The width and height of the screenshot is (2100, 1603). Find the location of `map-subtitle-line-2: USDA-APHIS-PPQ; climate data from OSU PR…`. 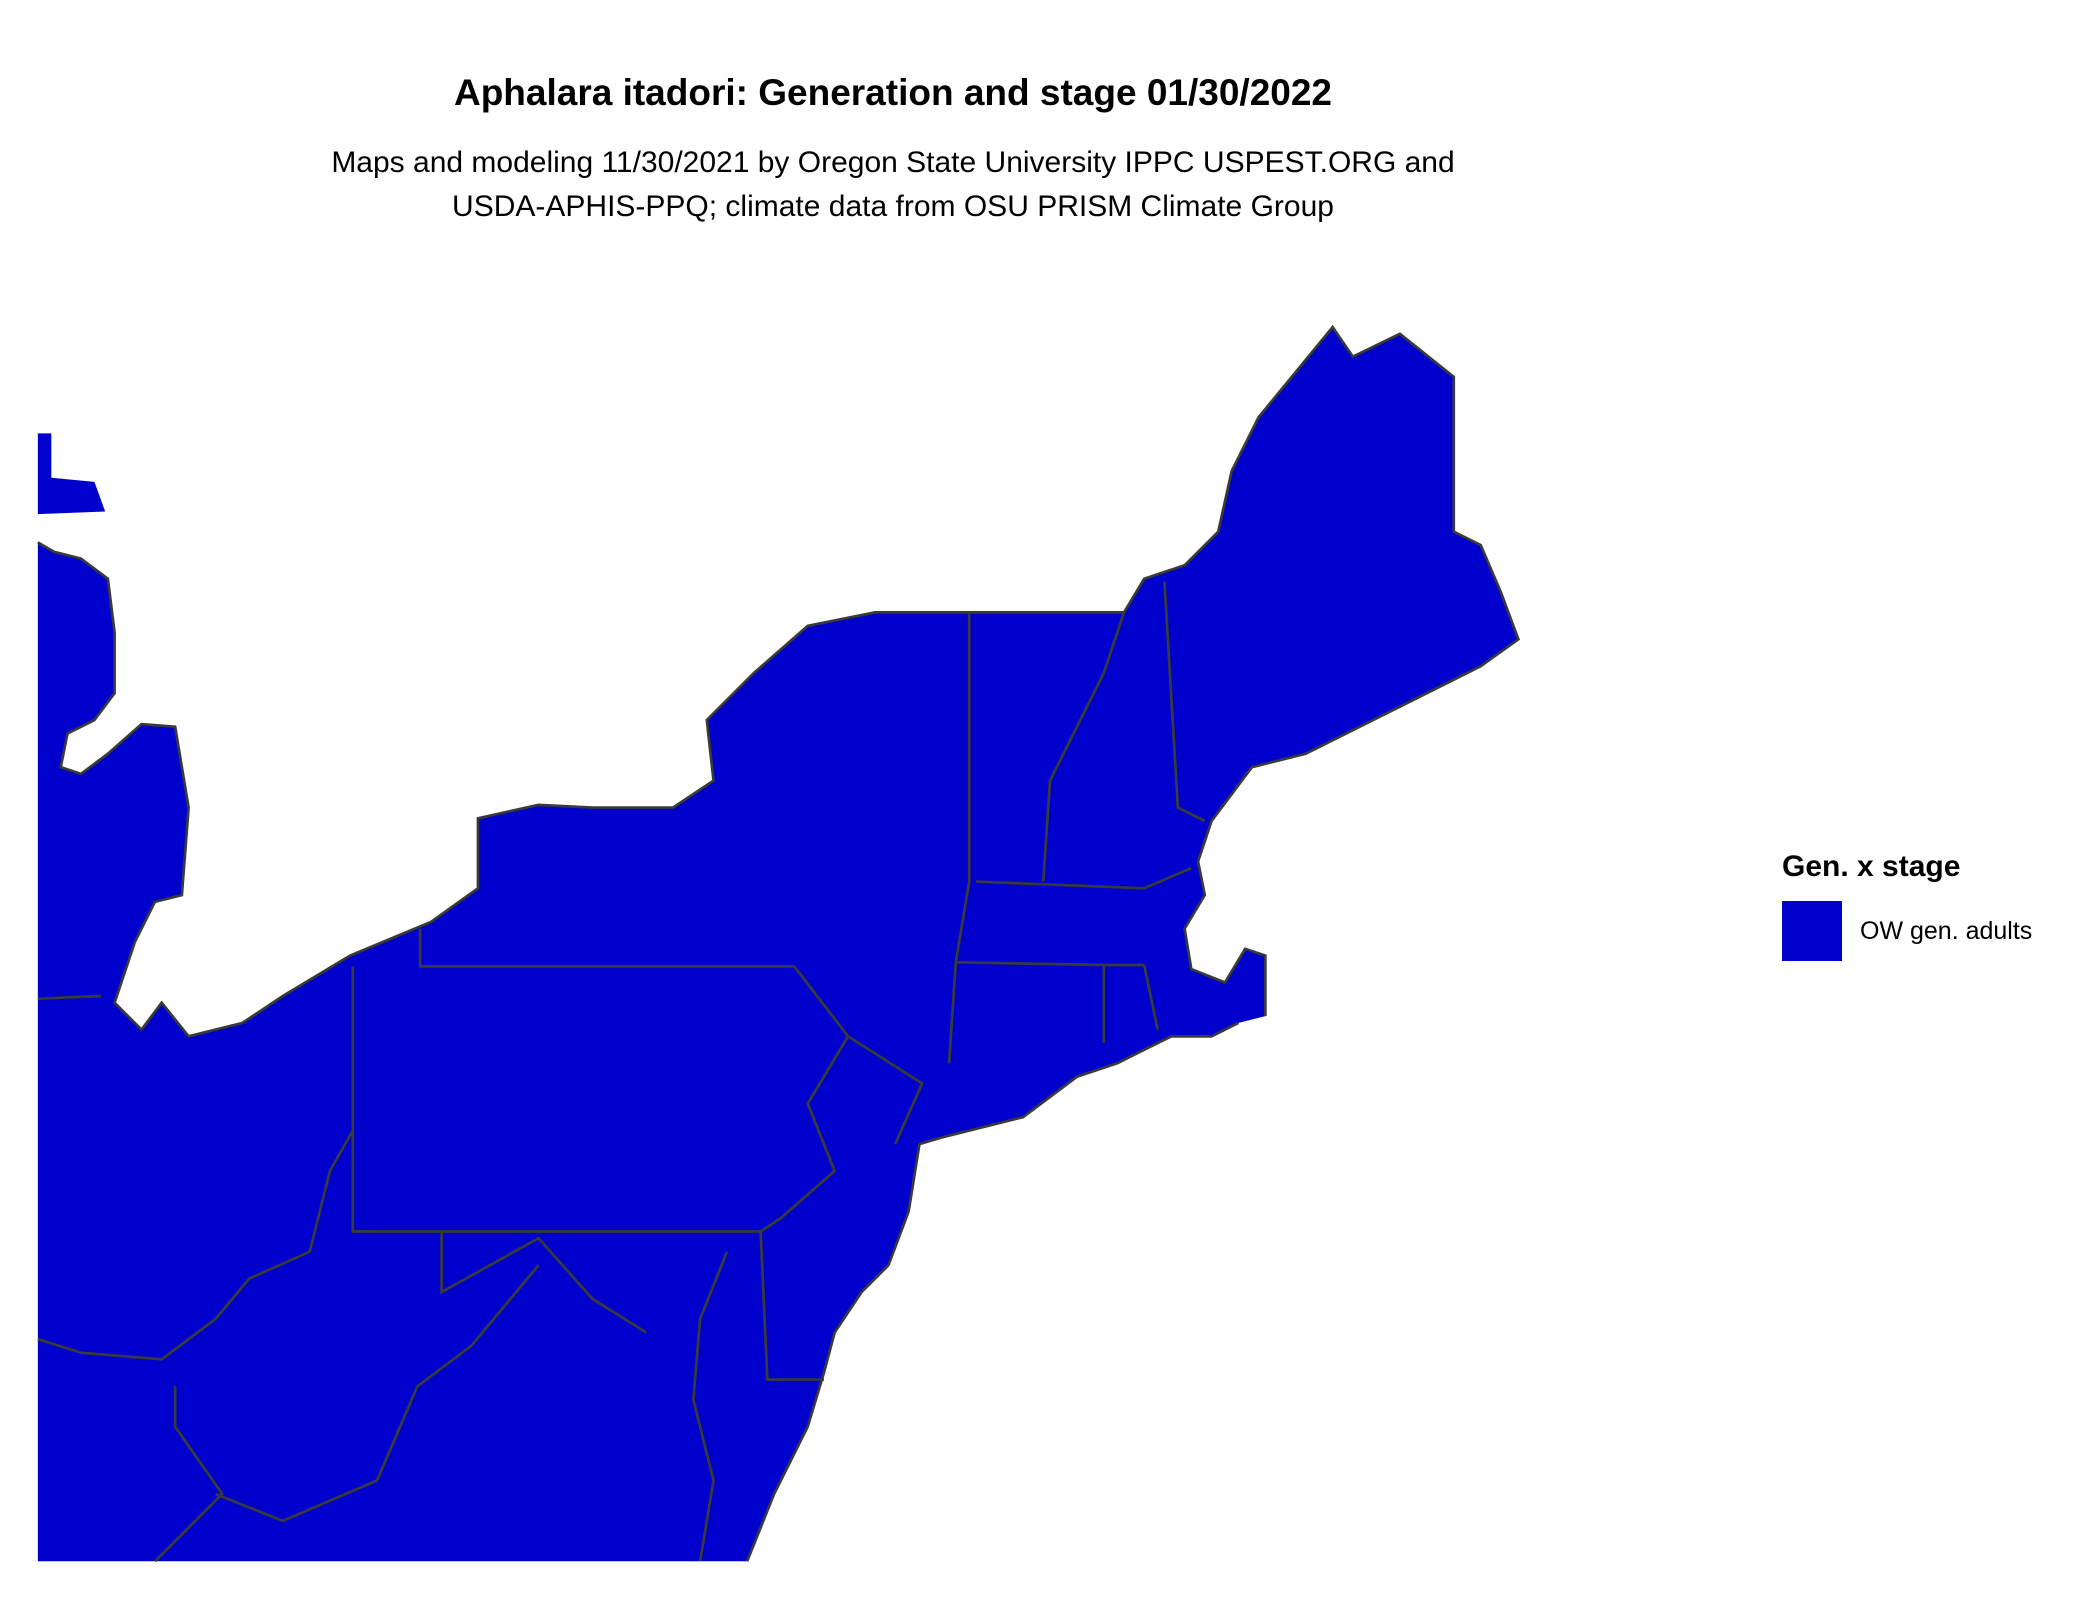

map-subtitle-line-2: USDA-APHIS-PPQ; climate data from OSU PR… is located at coordinates (893, 206).